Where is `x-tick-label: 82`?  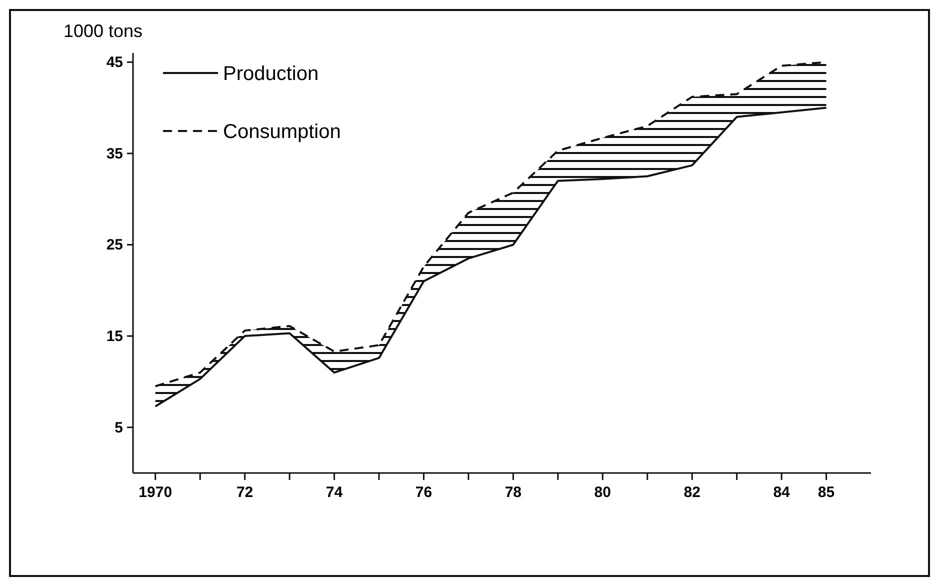
x-tick-label: 82 is located at coordinates (692, 492).